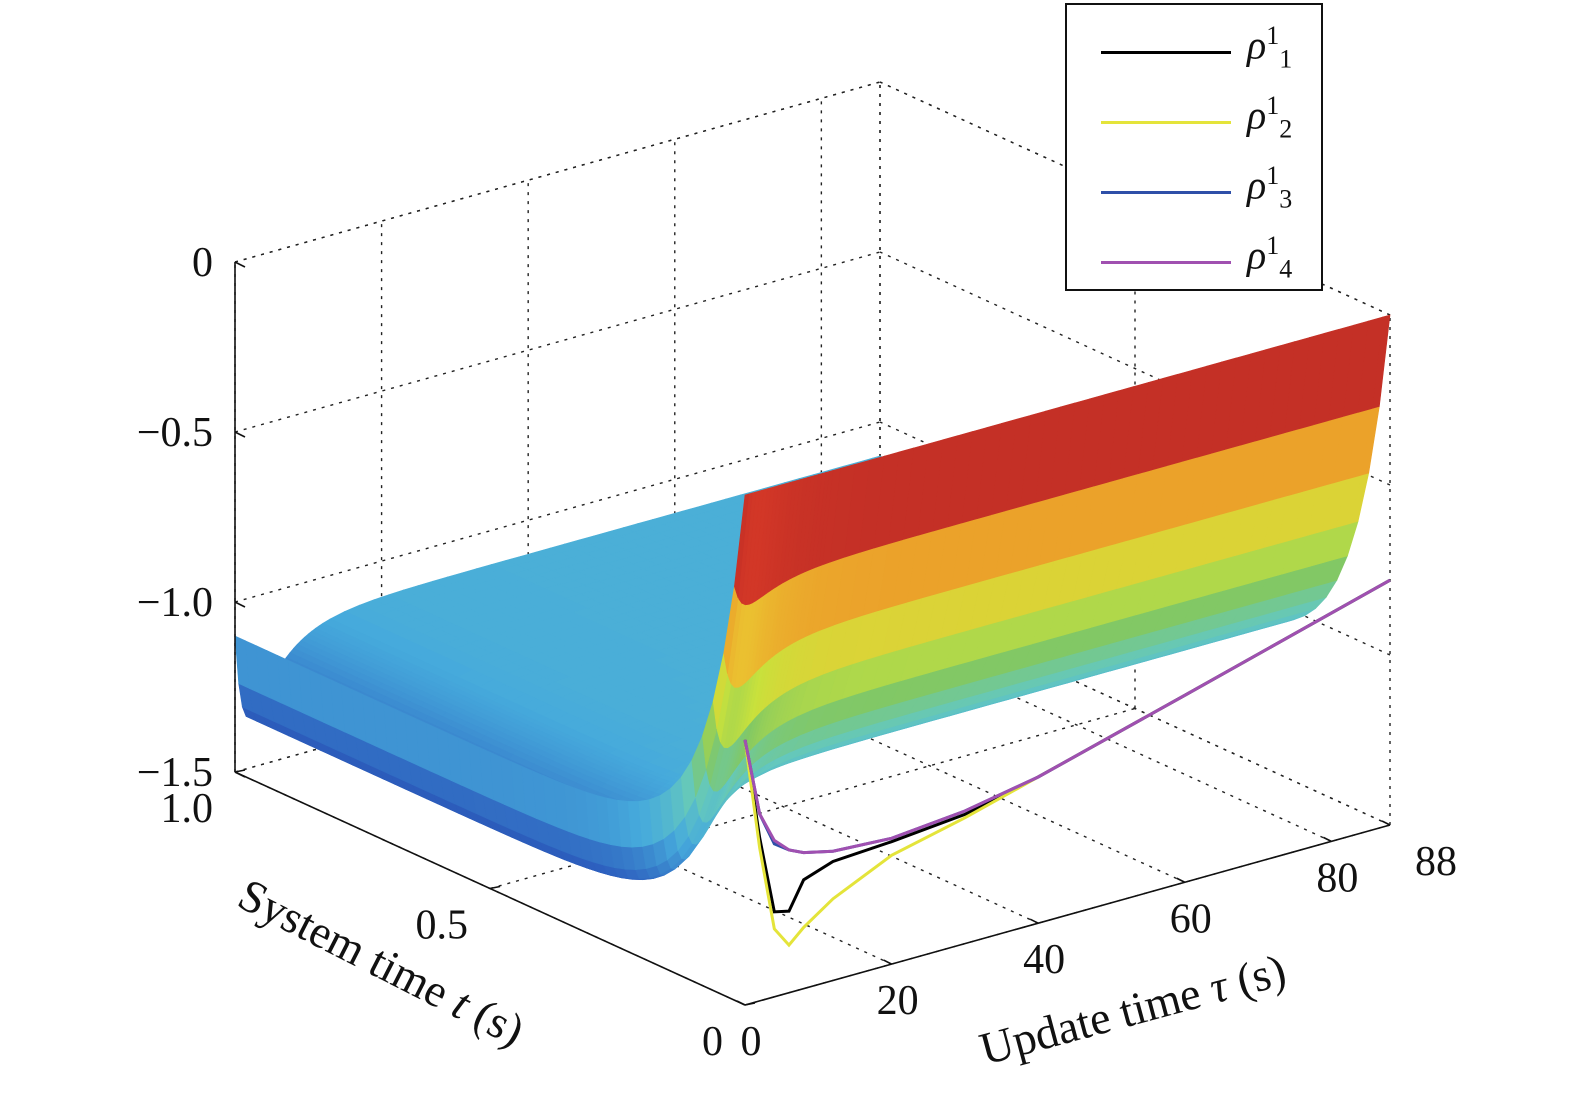  I want to click on y-tick-label: 88, so click(1436, 862).